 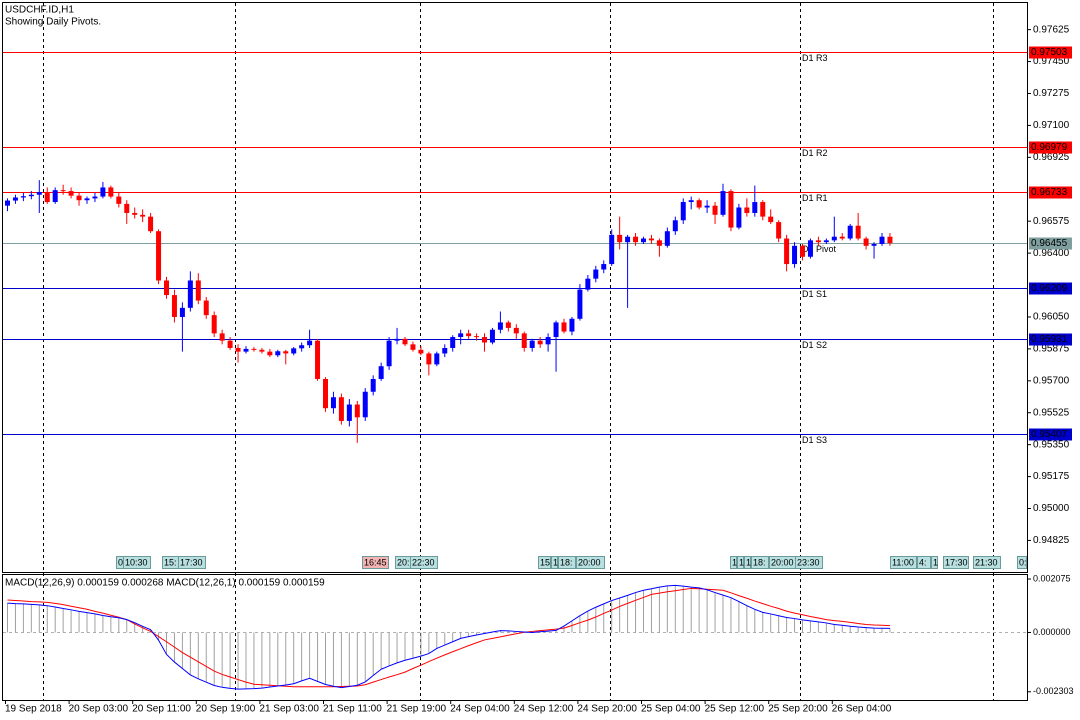 I want to click on event-label: 0:, so click(x=1023, y=562).